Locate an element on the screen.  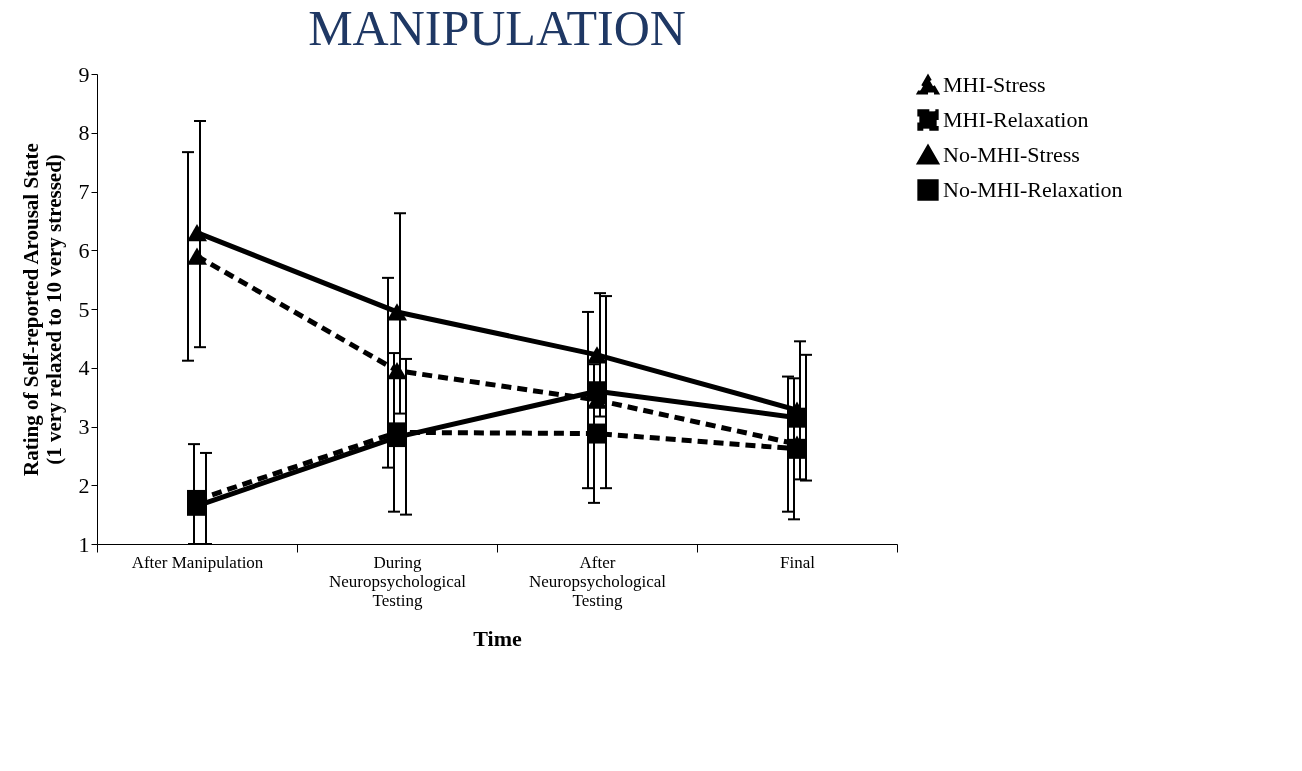
legend-label: MHI-Stress is located at coordinates (994, 84).